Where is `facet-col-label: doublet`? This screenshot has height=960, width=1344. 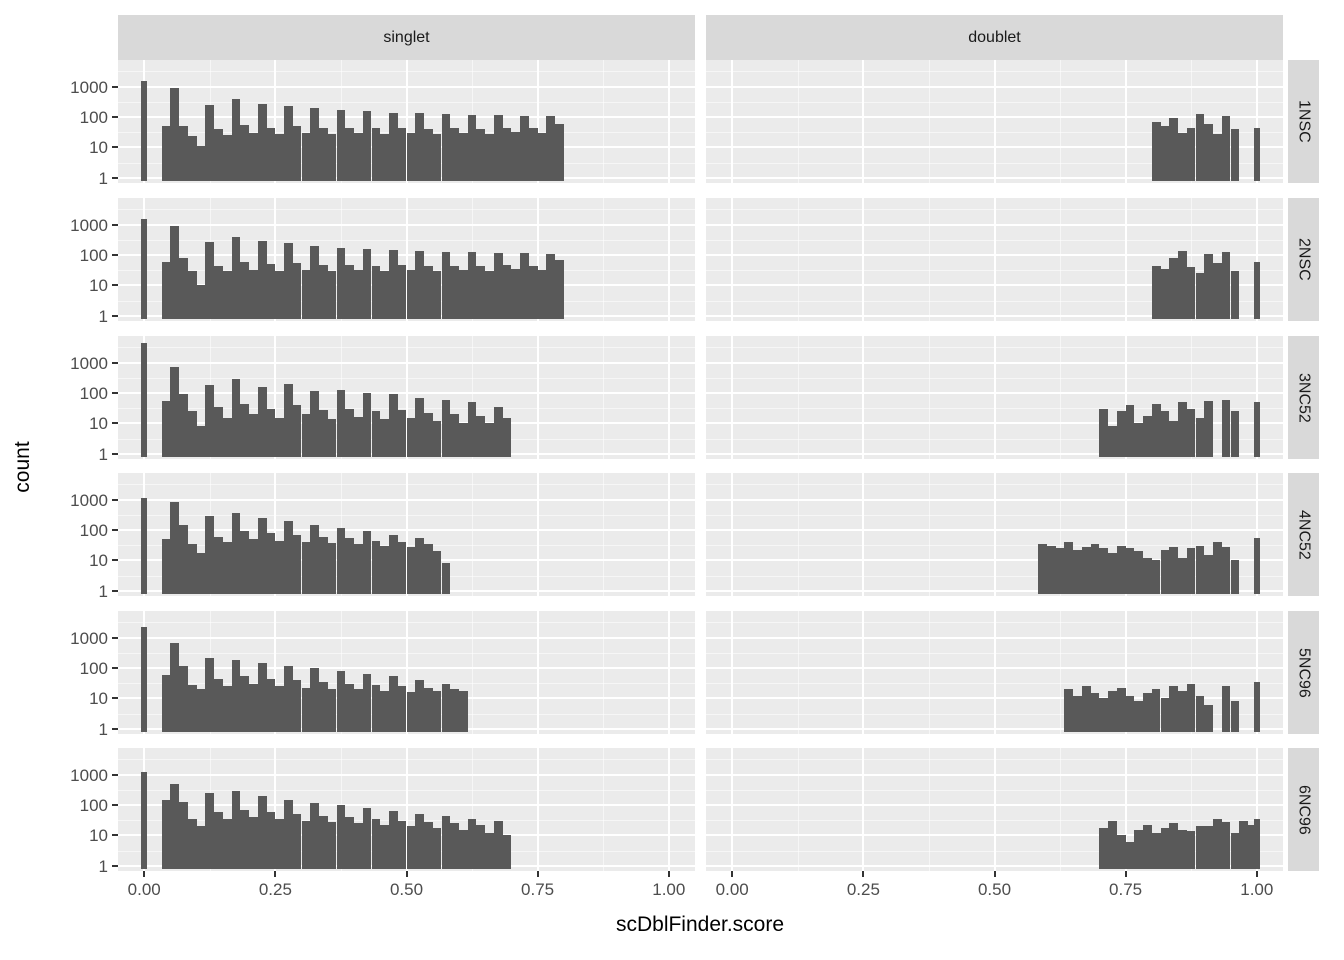
facet-col-label: doublet is located at coordinates (994, 37).